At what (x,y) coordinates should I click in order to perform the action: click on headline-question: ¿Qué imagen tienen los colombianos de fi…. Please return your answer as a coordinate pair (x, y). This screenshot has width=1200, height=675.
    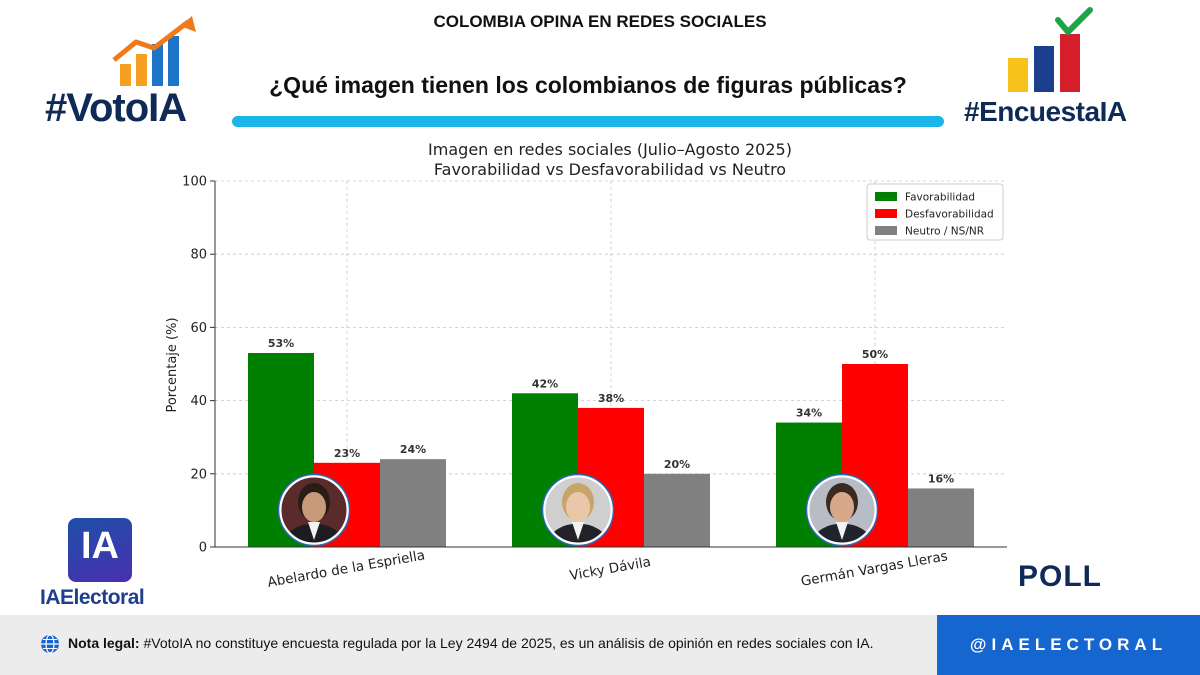
    Looking at the image, I should click on (588, 85).